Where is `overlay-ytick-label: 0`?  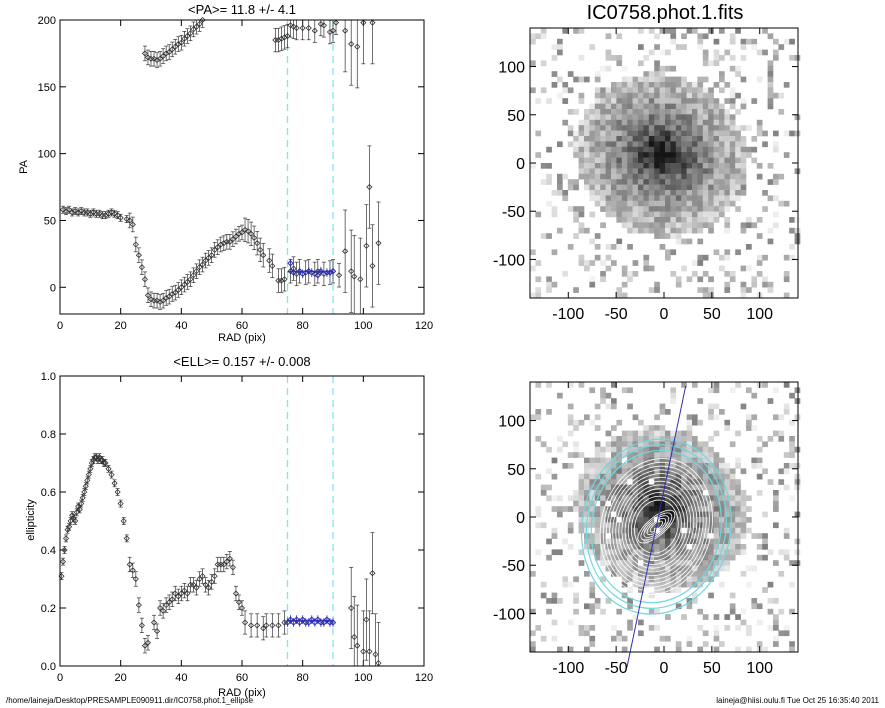 overlay-ytick-label: 0 is located at coordinates (520, 518).